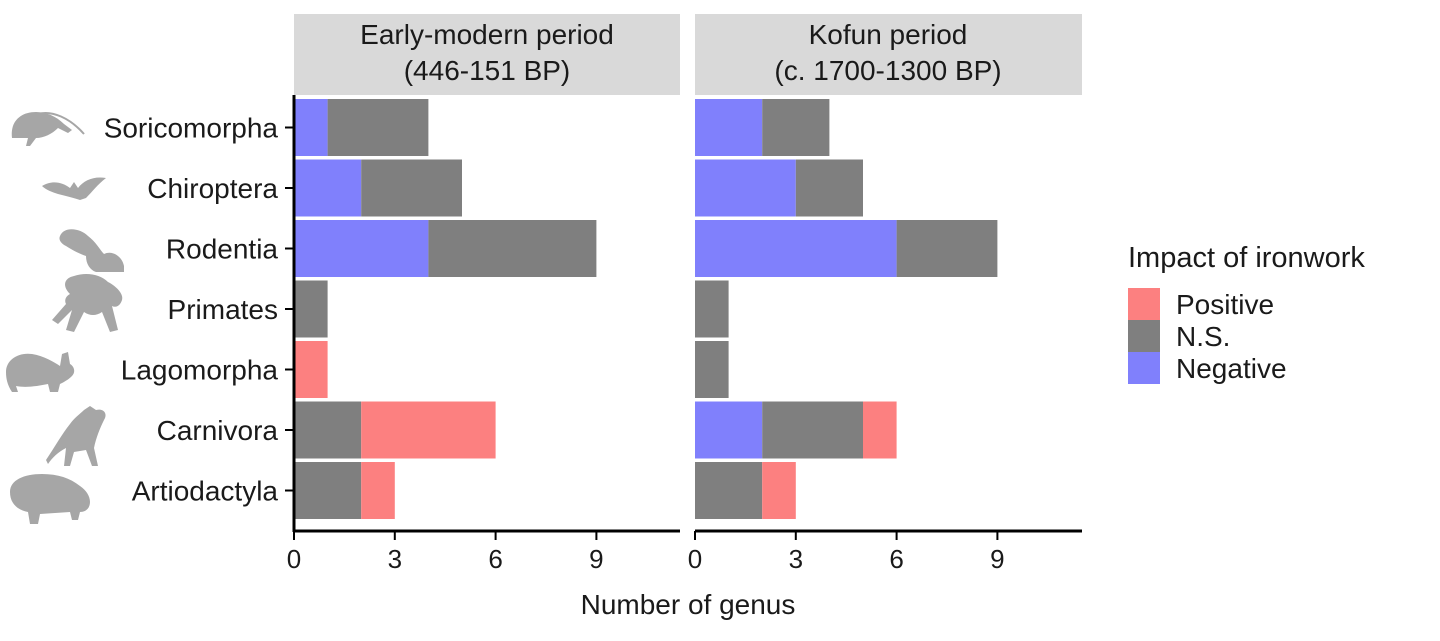  What do you see at coordinates (846, 309) in the screenshot?
I see `bars-kofun` at bounding box center [846, 309].